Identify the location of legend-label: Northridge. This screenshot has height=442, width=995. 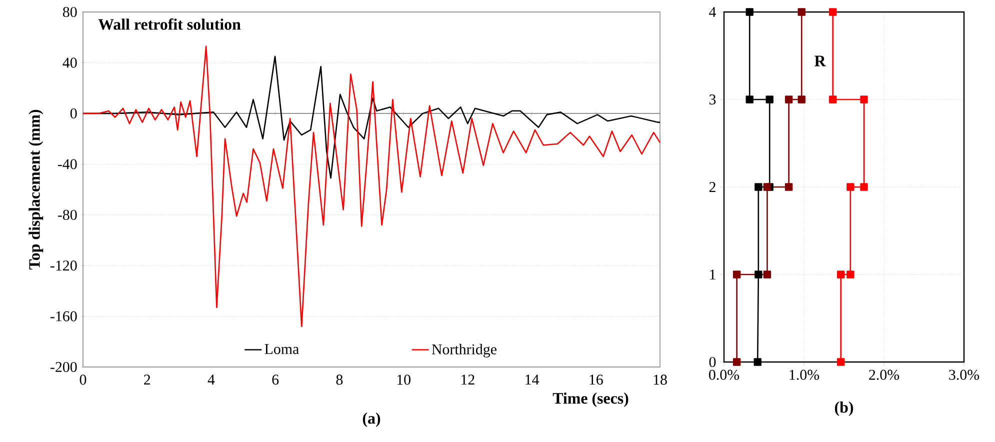
(464, 351).